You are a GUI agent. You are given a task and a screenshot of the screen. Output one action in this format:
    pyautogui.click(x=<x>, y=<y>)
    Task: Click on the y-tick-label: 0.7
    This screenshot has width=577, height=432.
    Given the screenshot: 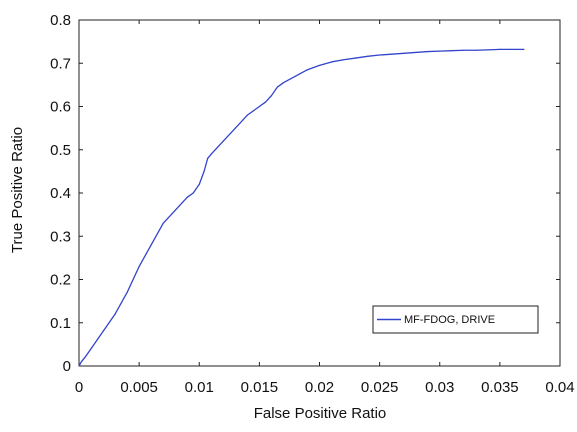 What is the action you would take?
    pyautogui.click(x=60, y=63)
    